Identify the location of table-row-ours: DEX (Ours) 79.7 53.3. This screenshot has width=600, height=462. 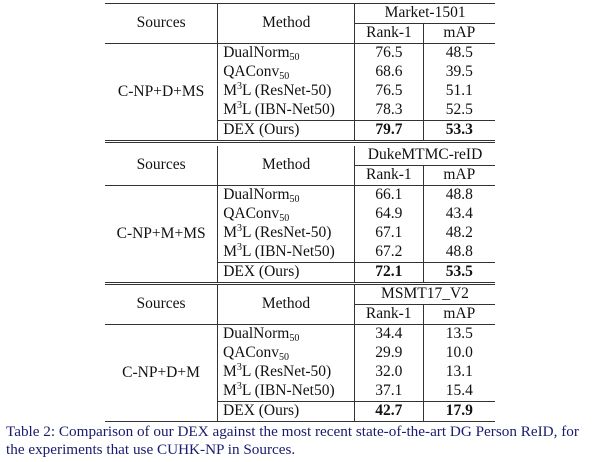
(300, 131).